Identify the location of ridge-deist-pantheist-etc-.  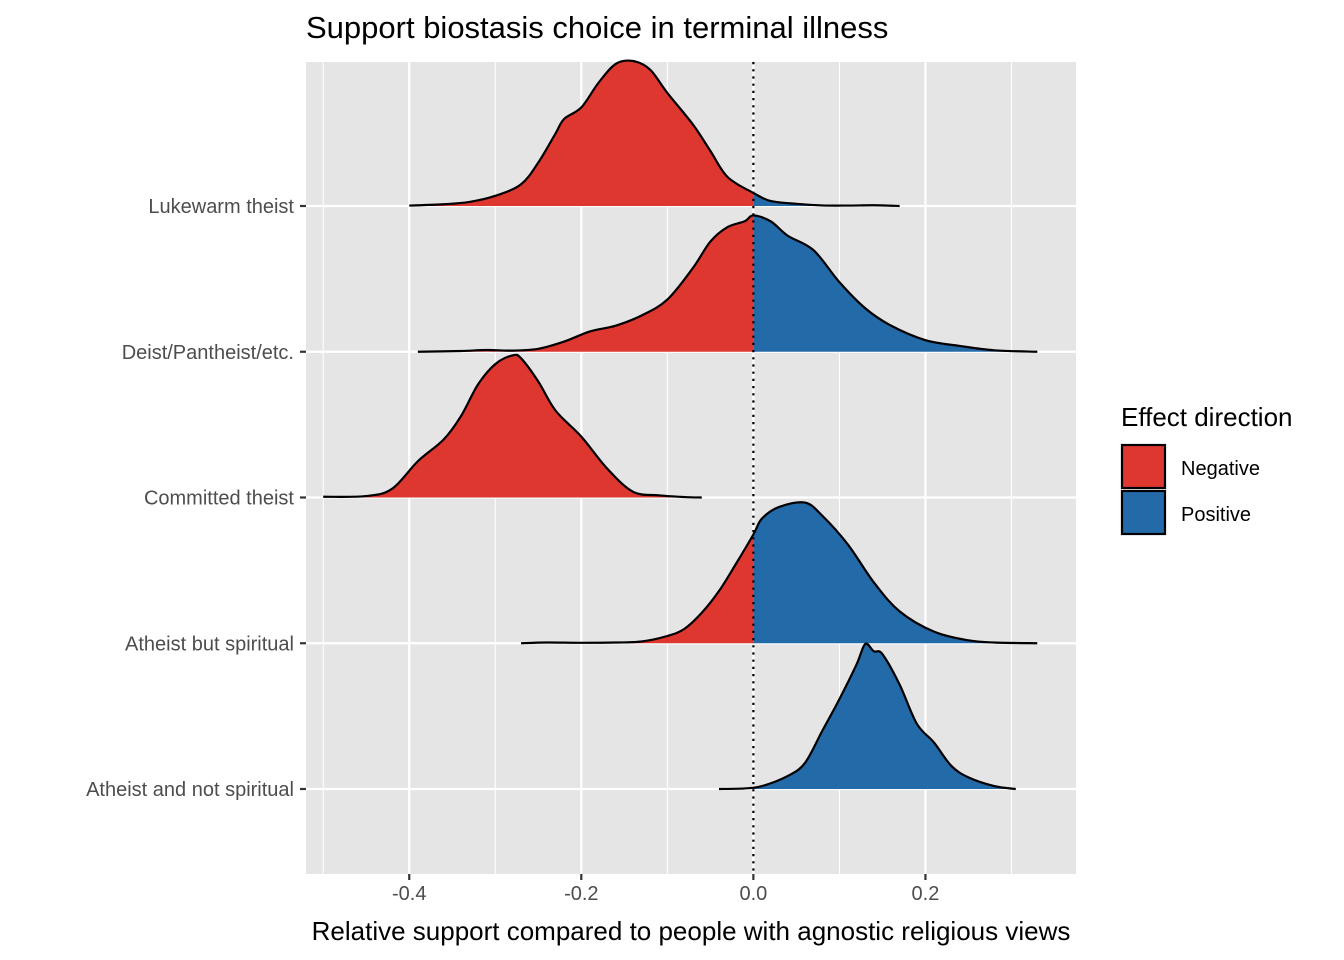
(727, 283).